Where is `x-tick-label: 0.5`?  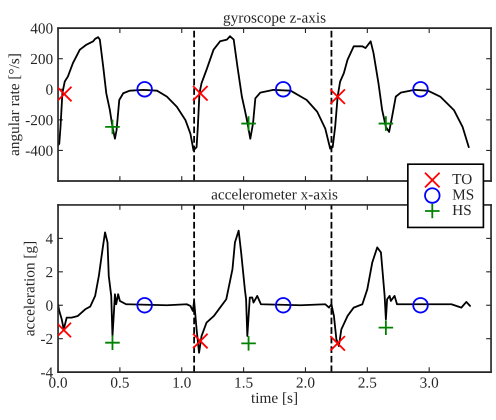 x-tick-label: 0.5 is located at coordinates (119, 382).